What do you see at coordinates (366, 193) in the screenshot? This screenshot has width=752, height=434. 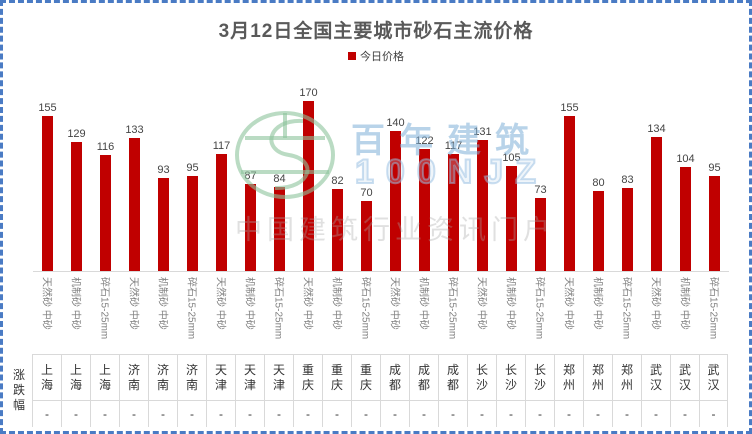 I see `bar-value-label: 70` at bounding box center [366, 193].